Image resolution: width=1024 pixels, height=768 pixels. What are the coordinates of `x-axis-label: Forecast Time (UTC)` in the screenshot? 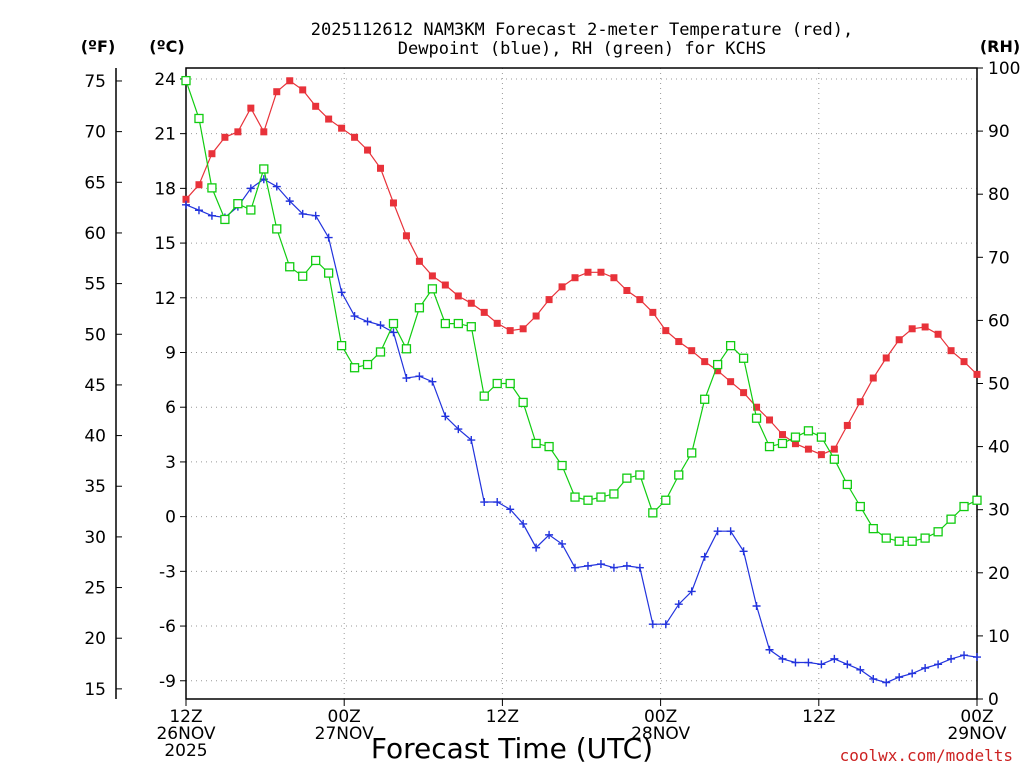 It's located at (512, 748).